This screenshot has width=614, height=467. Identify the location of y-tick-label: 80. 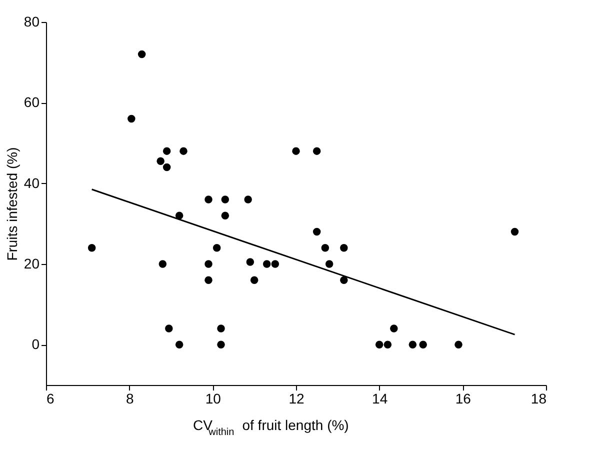
(32, 22).